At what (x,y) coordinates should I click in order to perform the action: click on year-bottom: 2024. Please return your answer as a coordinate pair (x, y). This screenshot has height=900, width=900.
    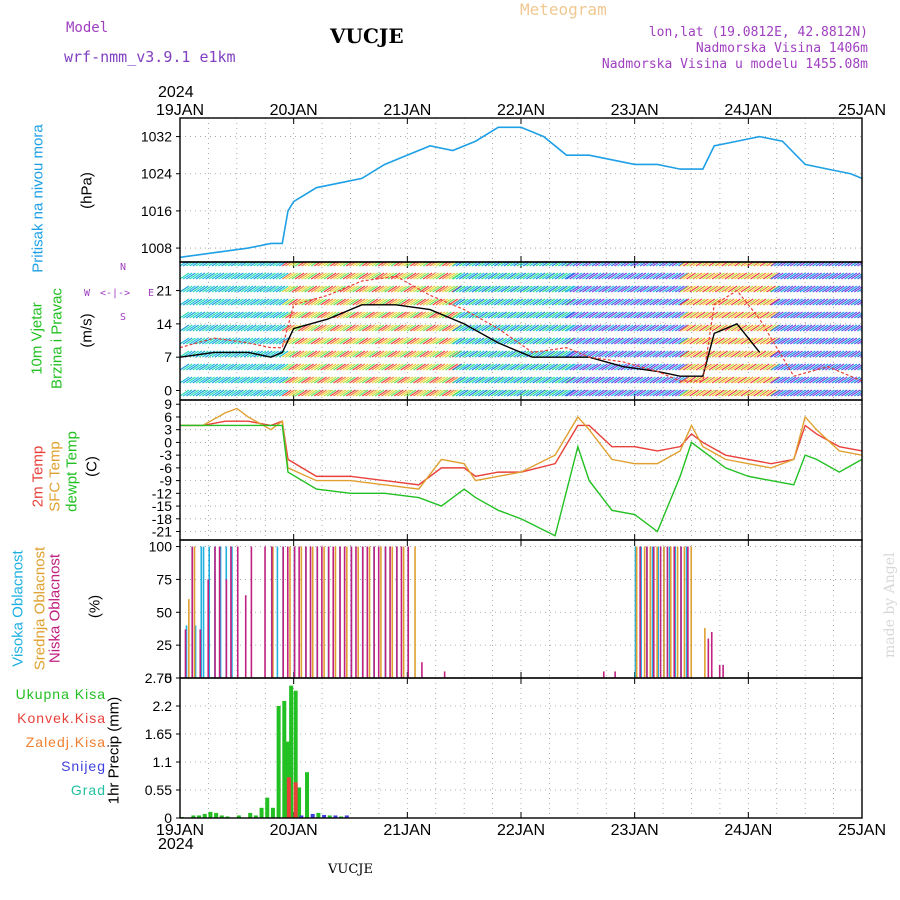
    Looking at the image, I should click on (176, 844).